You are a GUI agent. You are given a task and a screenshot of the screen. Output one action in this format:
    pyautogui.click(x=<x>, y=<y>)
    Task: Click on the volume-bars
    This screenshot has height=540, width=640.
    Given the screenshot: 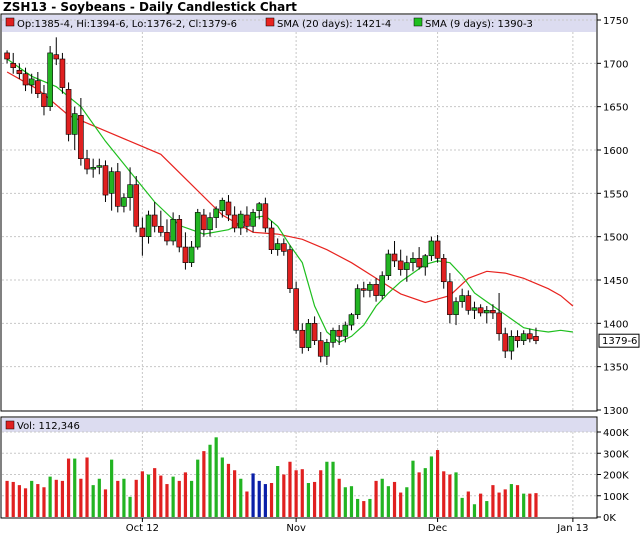 What is the action you would take?
    pyautogui.click(x=271, y=477)
    